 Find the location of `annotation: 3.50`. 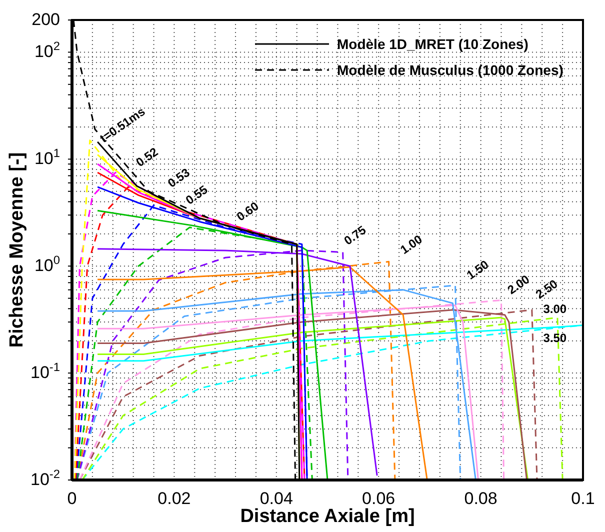

annotation: 3.50 is located at coordinates (555, 337).